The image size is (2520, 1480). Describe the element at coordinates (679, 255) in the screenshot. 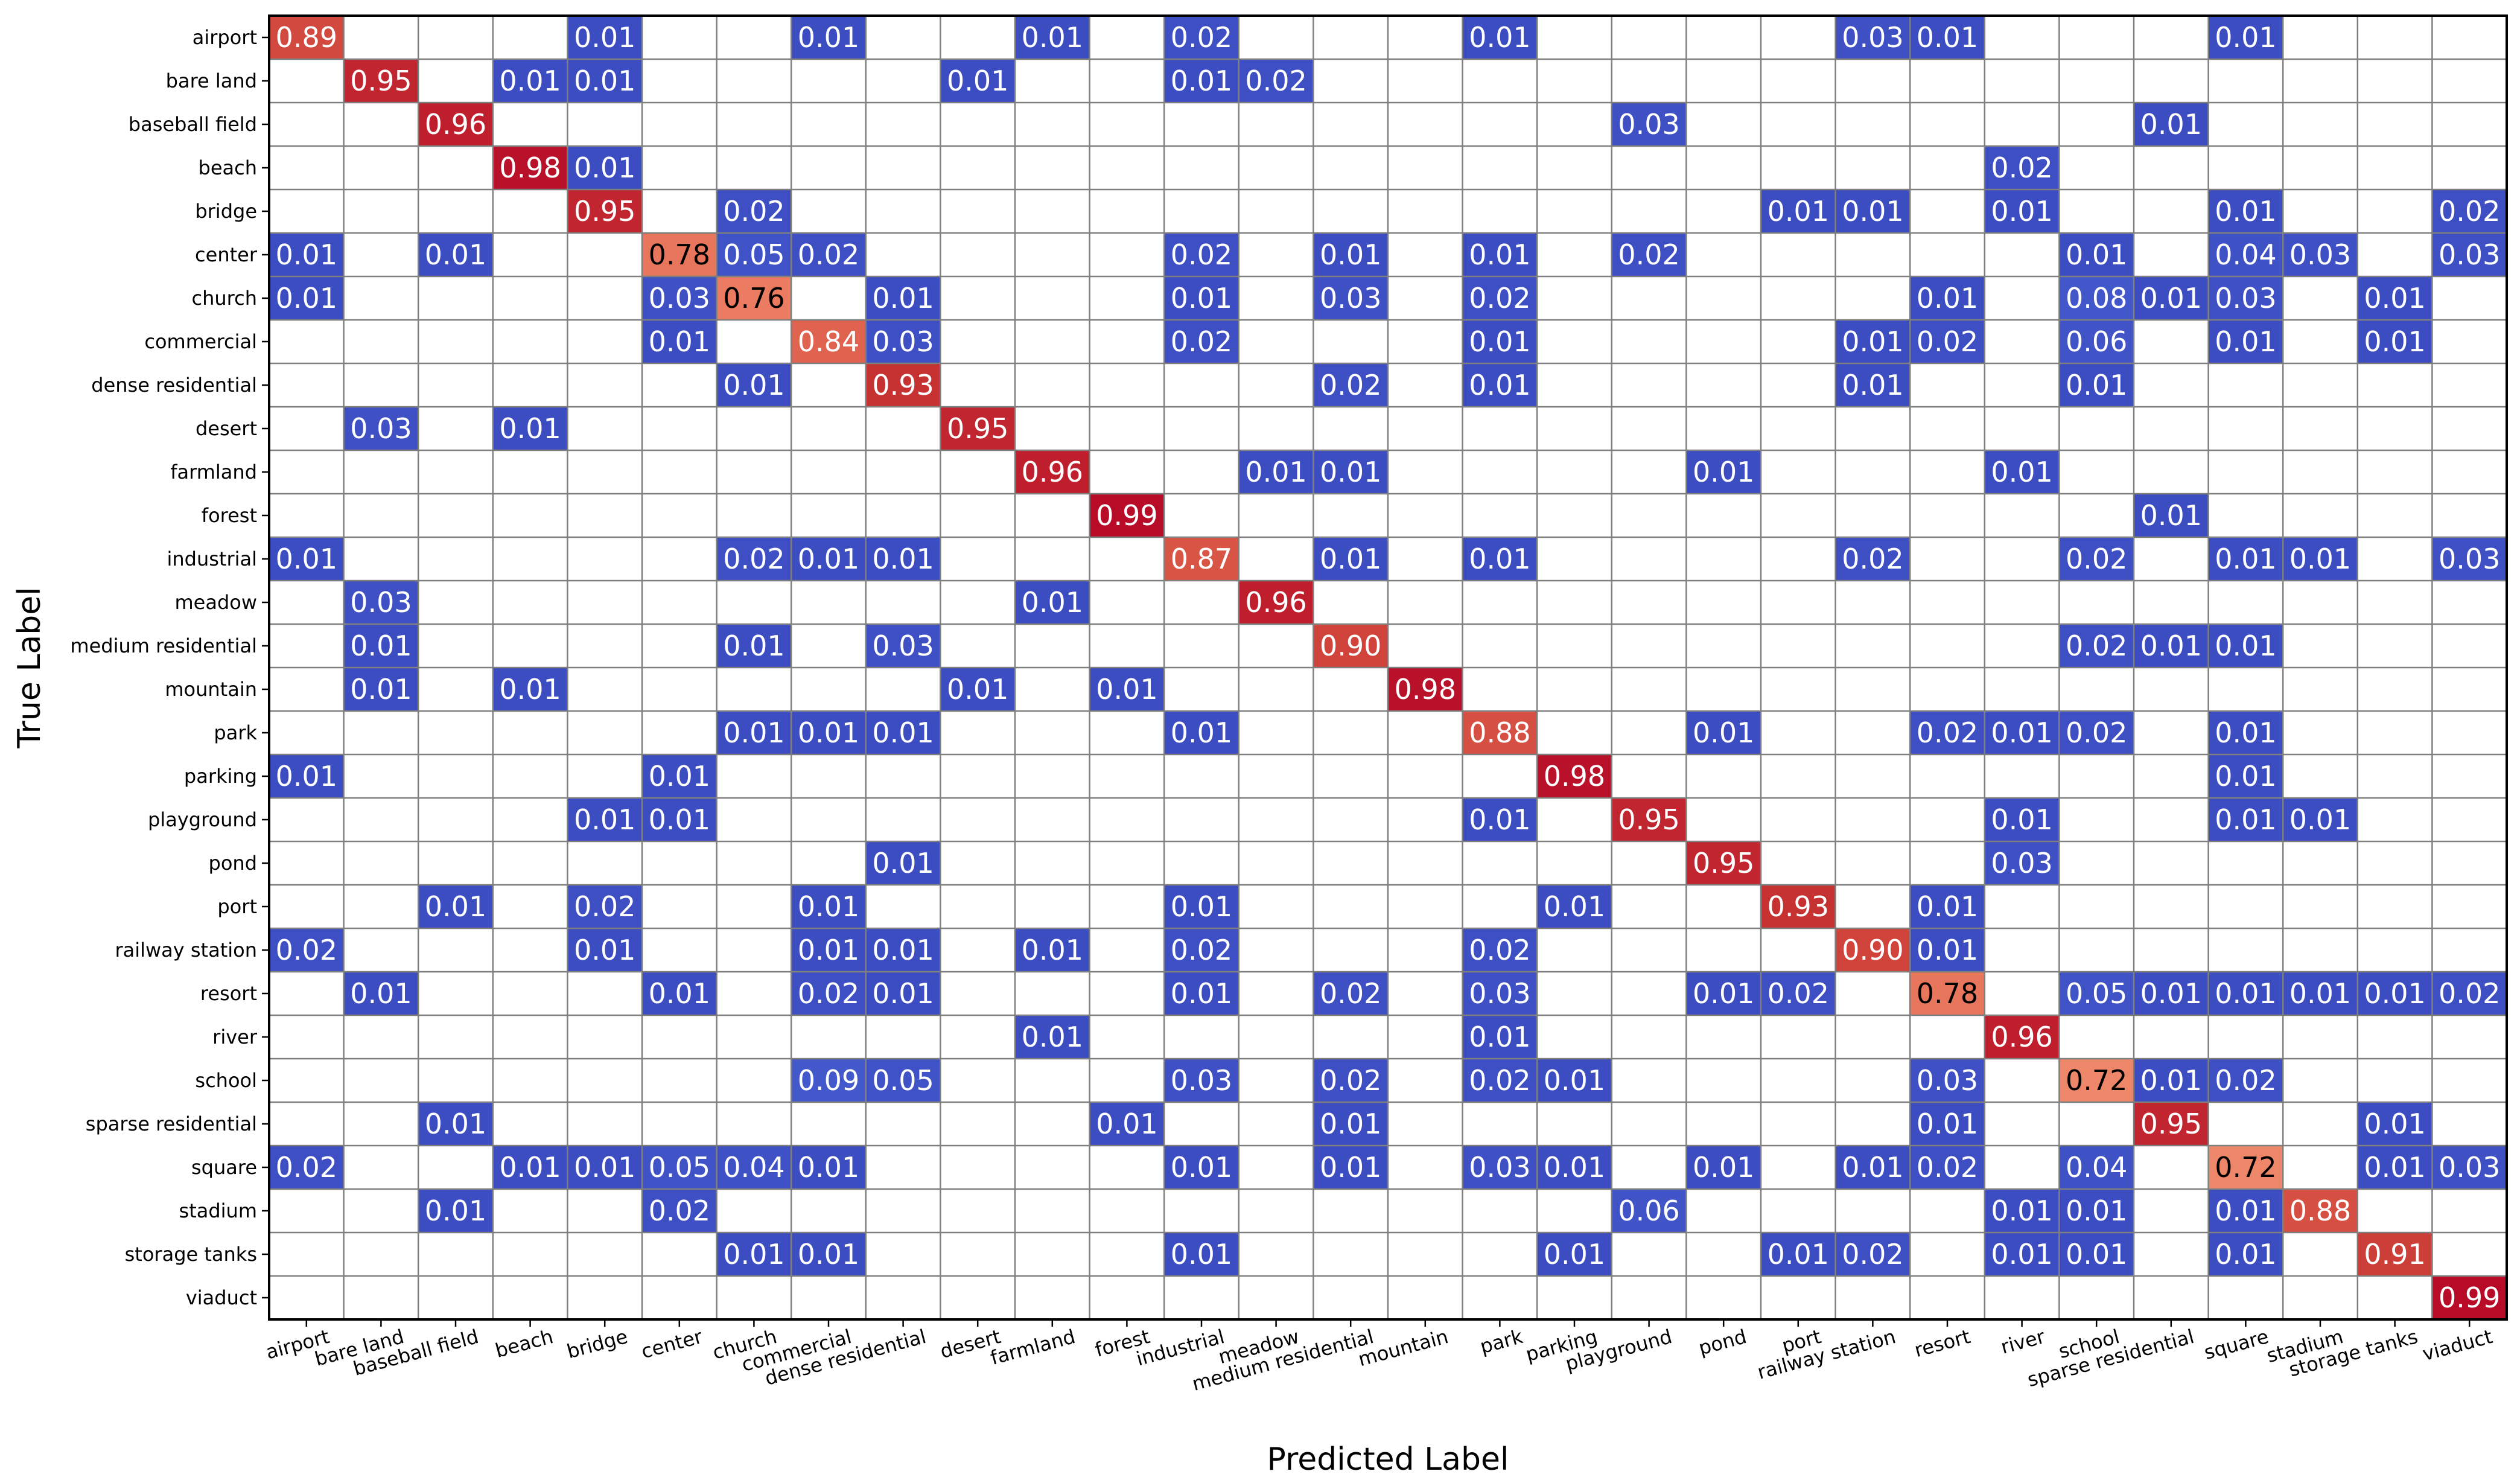

I see `cell-value-label: 0.78` at that location.